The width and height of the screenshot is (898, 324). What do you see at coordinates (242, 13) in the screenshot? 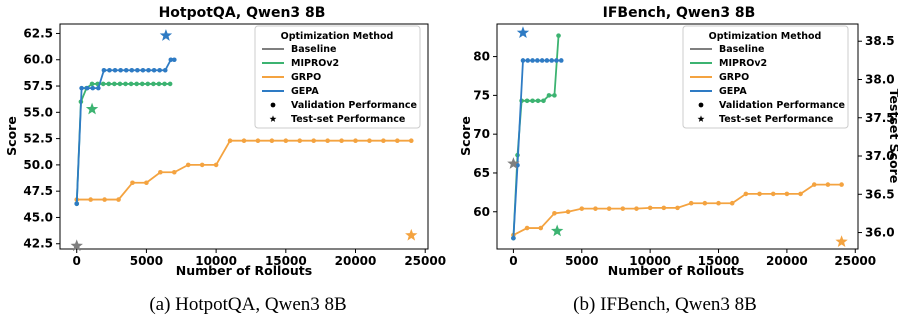
I see `chart-title: HotpotQA, Qwen3 8B` at bounding box center [242, 13].